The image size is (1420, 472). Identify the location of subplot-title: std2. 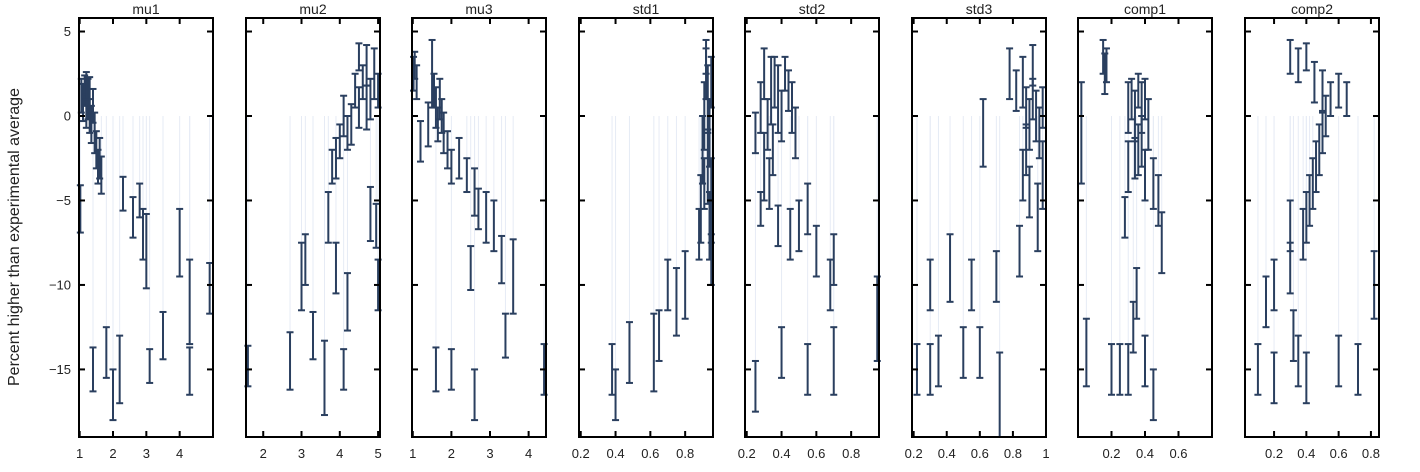
(812, 9).